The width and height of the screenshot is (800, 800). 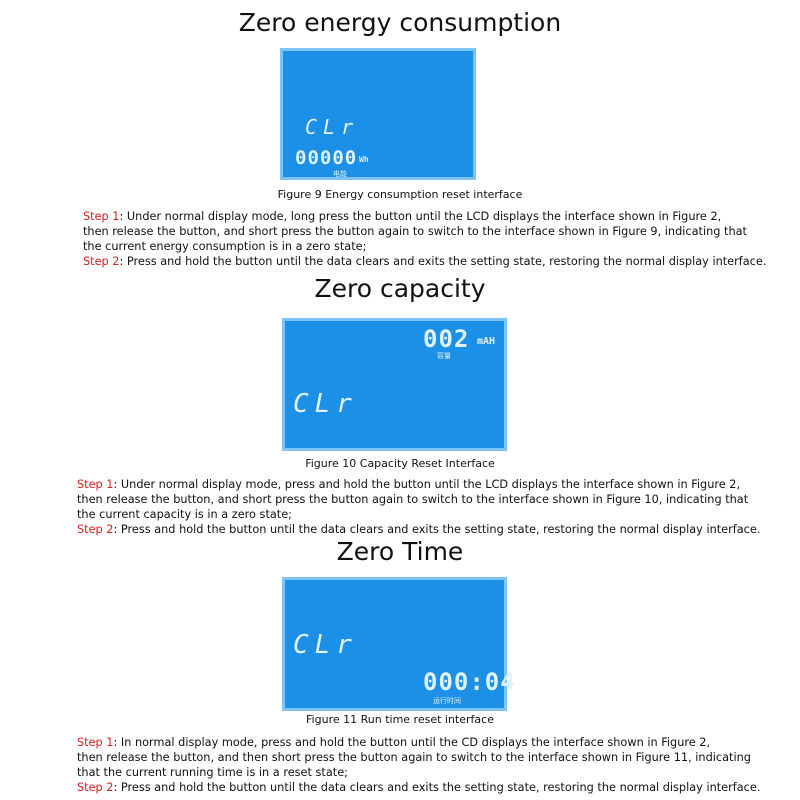 I want to click on section-title: Zero capacity, so click(x=400, y=288).